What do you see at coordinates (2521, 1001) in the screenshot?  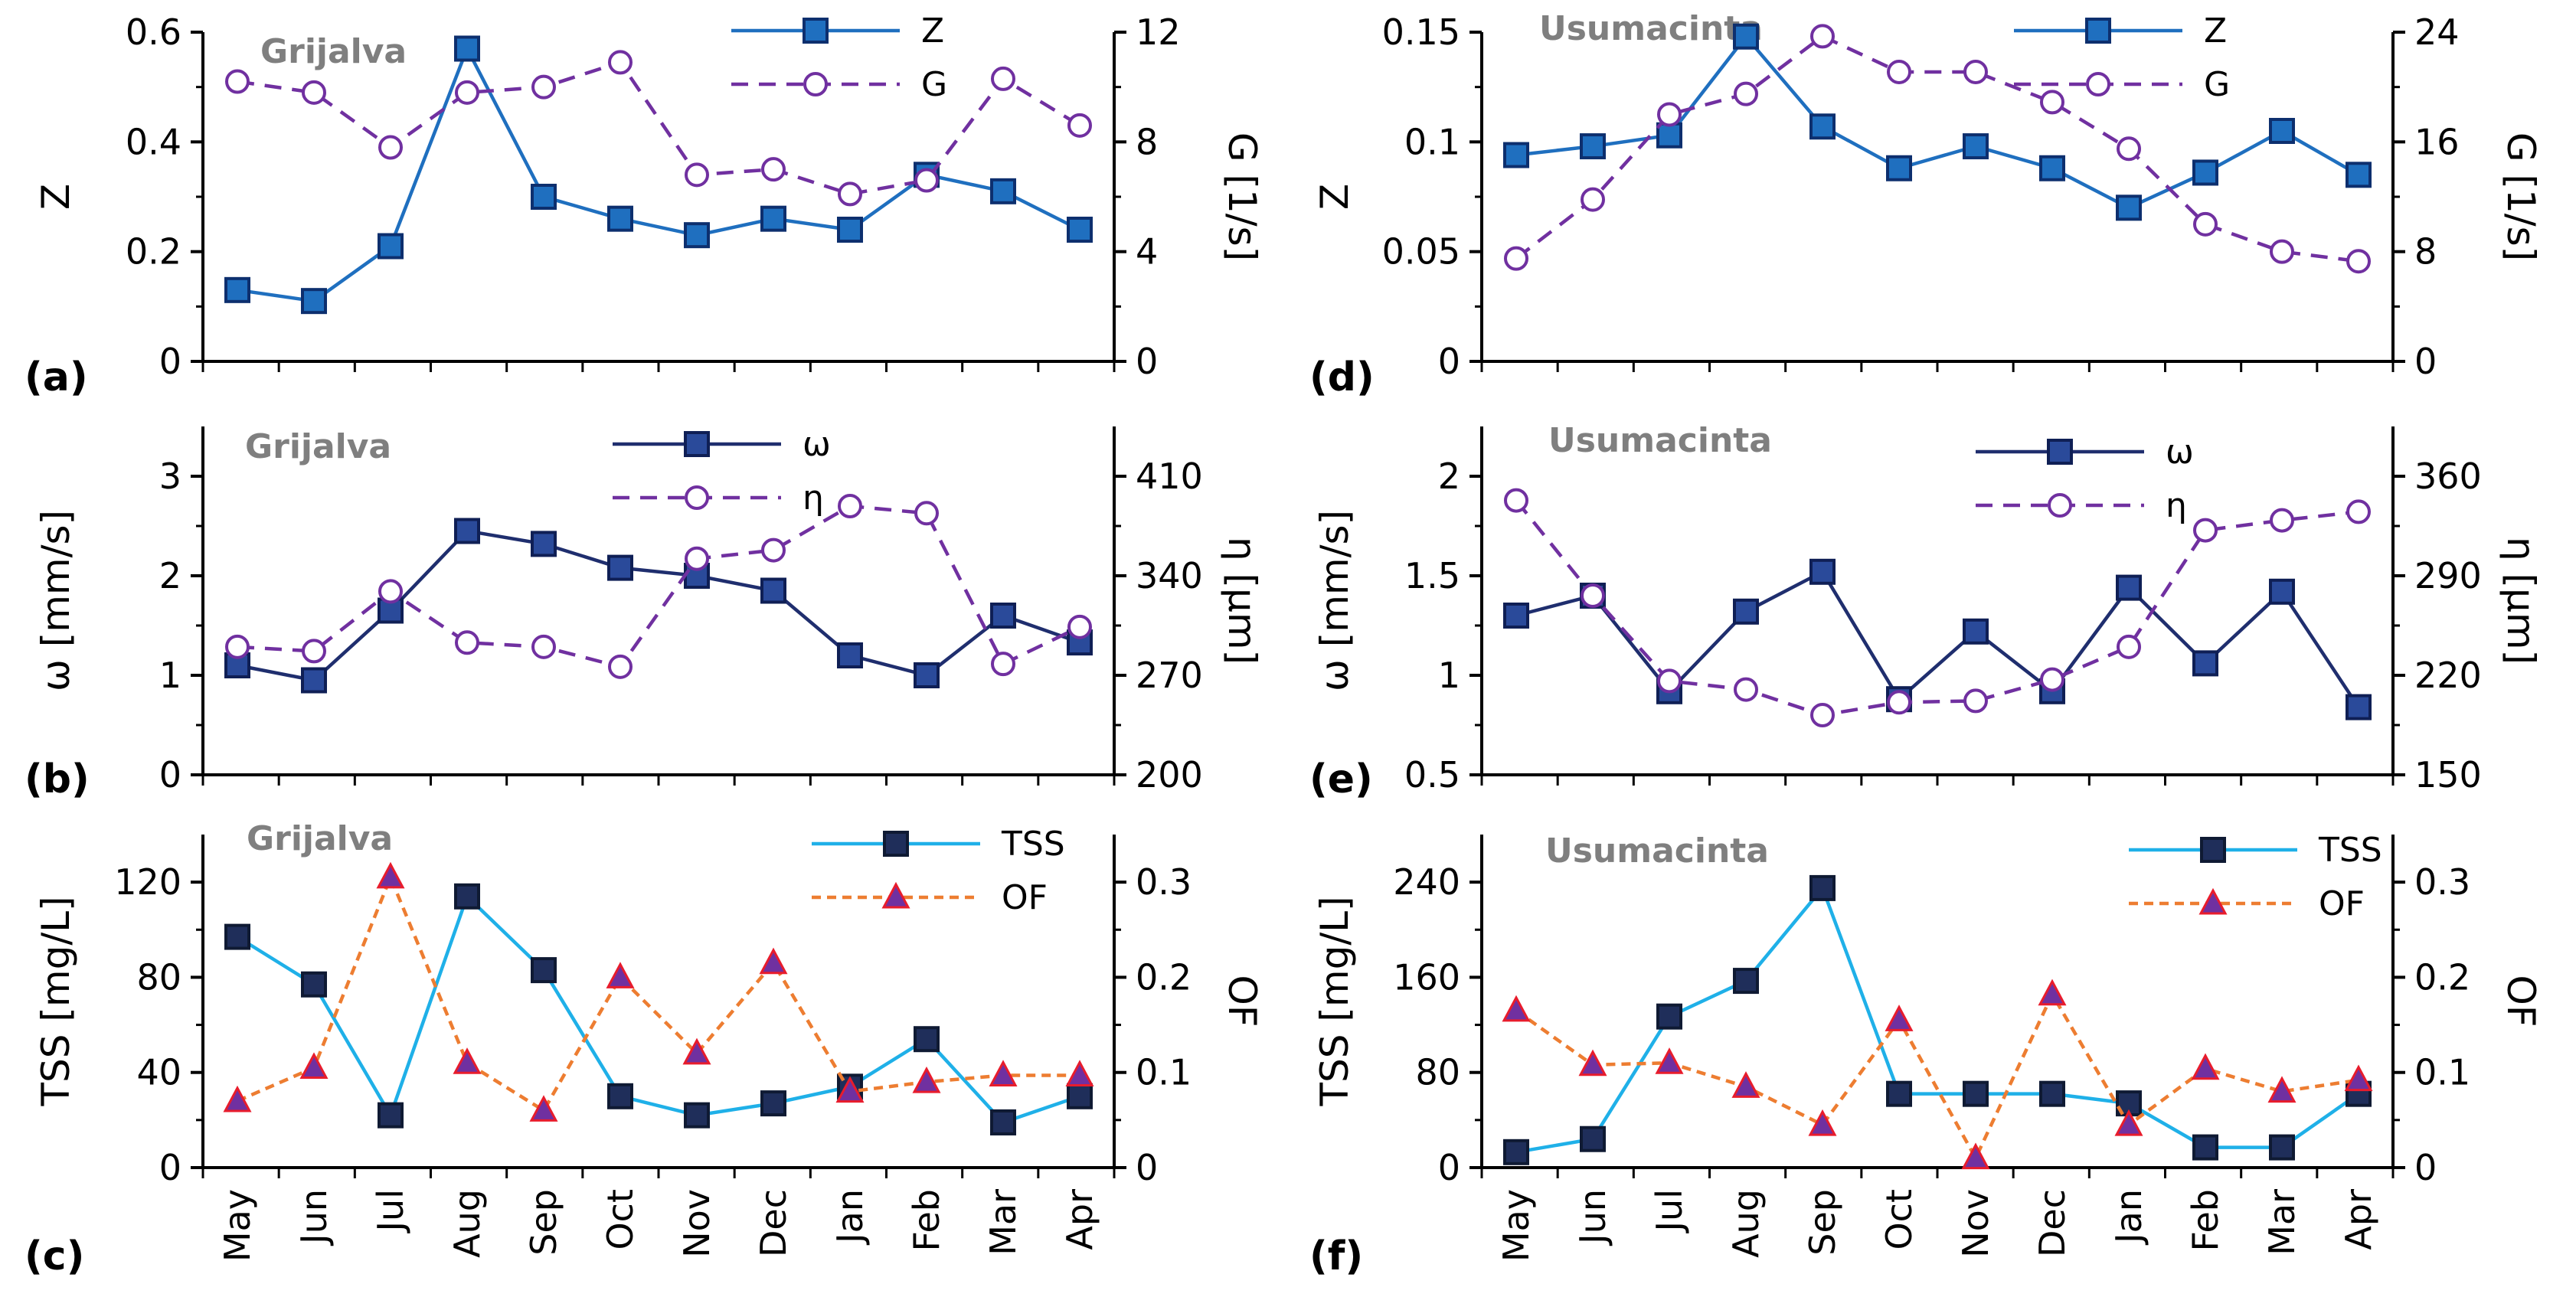 I see `right-axis-title: OF` at bounding box center [2521, 1001].